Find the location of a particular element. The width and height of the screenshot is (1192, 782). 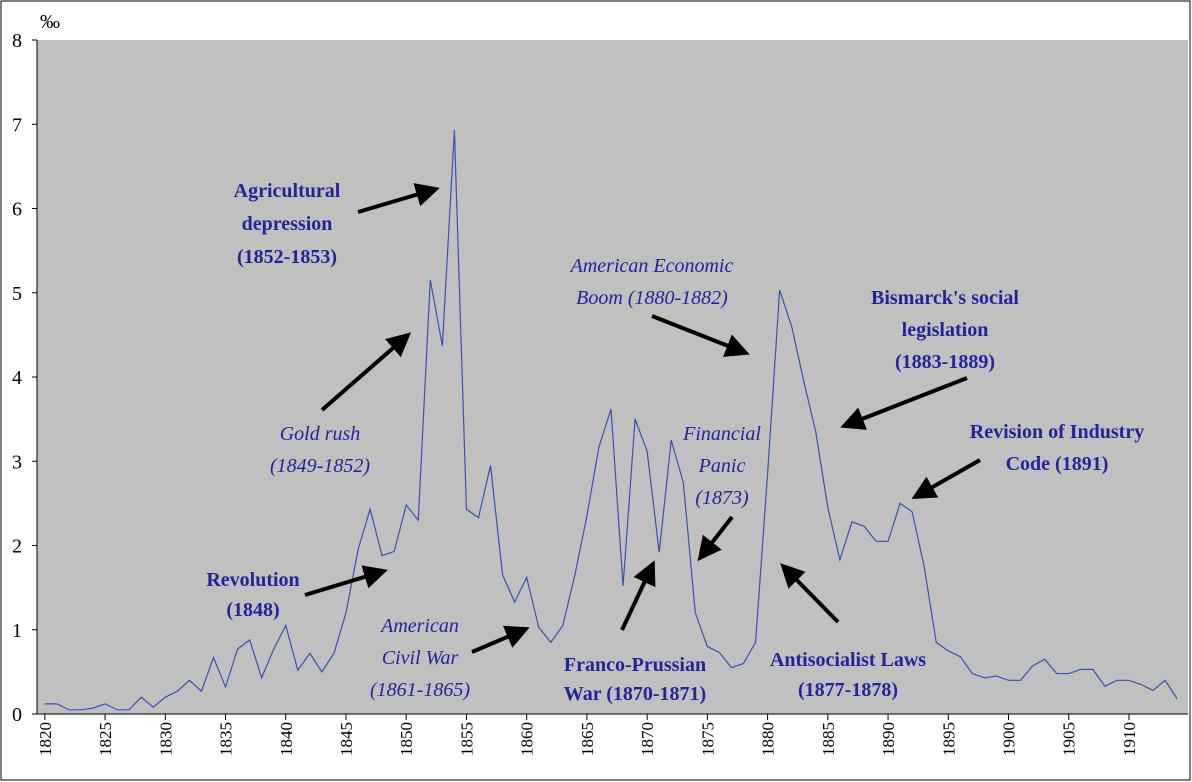

annotation: Civil War is located at coordinates (420, 658).